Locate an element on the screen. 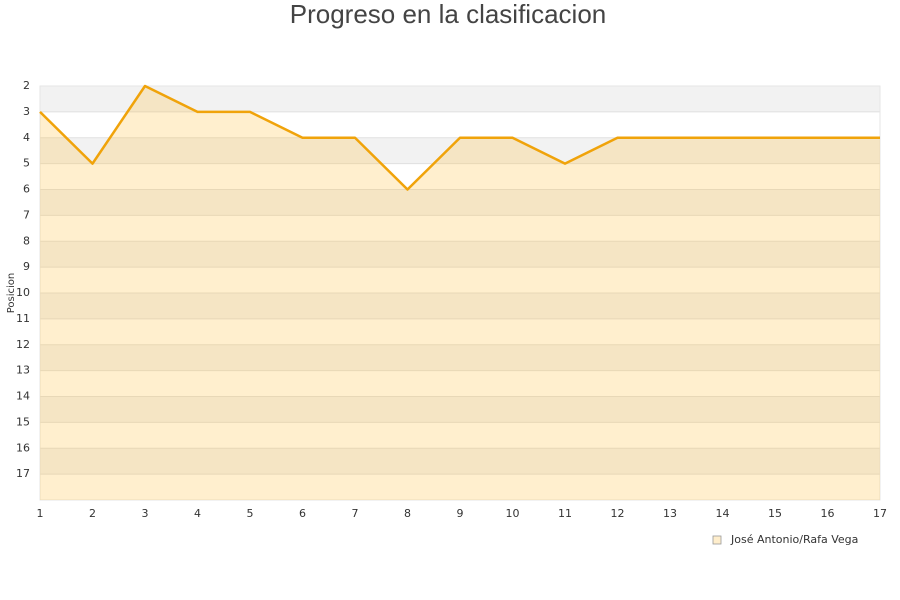  legend-label: José Antonio/Rafa Vega is located at coordinates (794, 539).